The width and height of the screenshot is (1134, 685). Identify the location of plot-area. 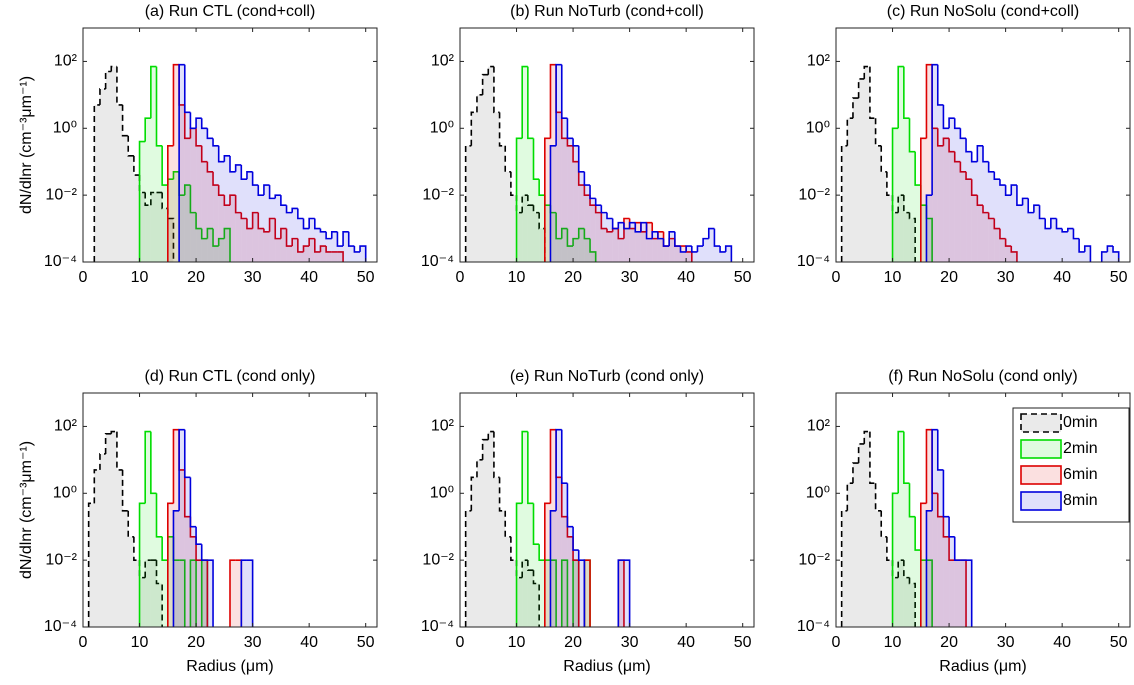
(230, 145).